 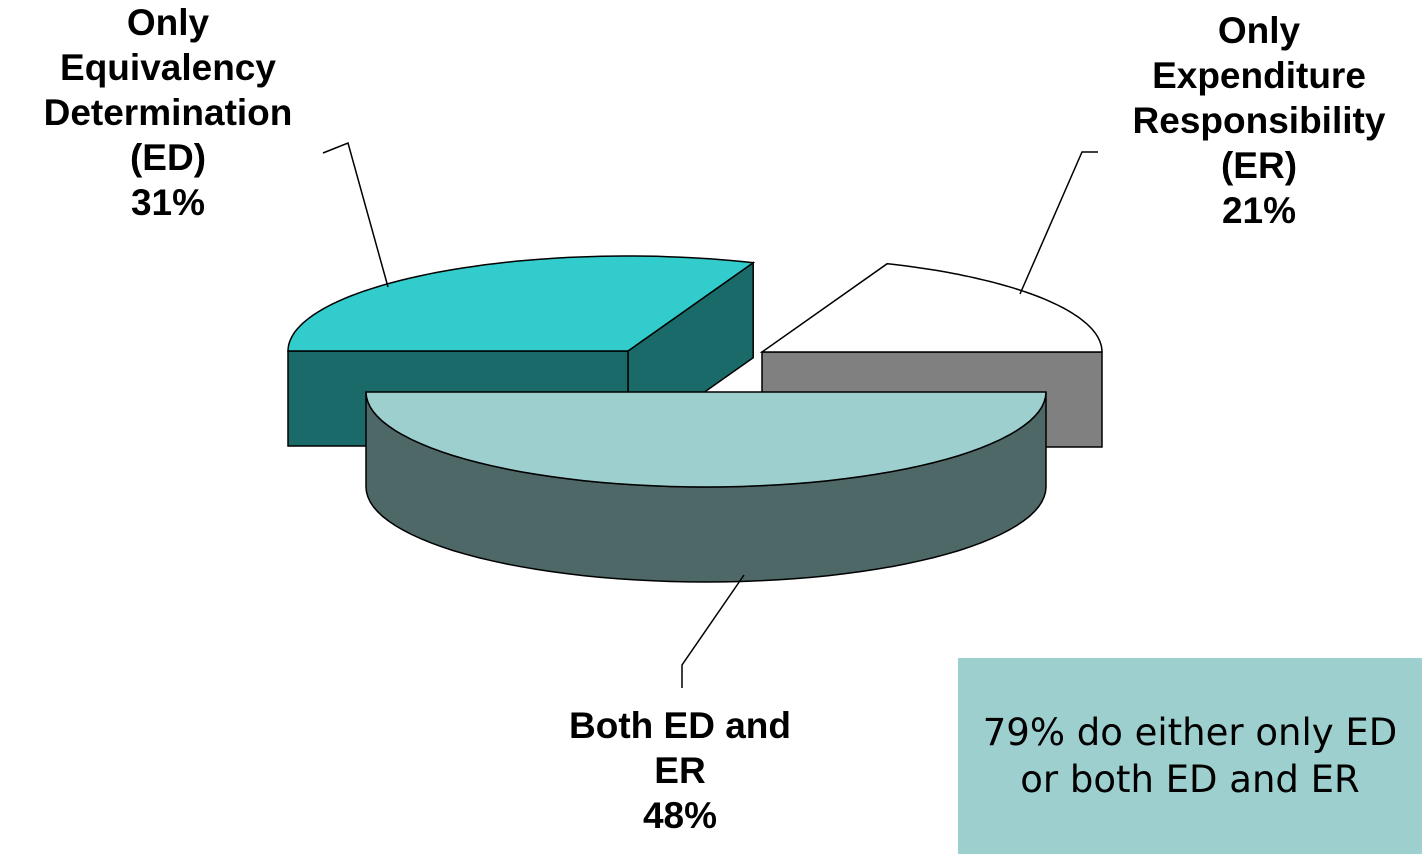 What do you see at coordinates (1259, 165) in the screenshot?
I see `slice-label-er-line-4: (ER)` at bounding box center [1259, 165].